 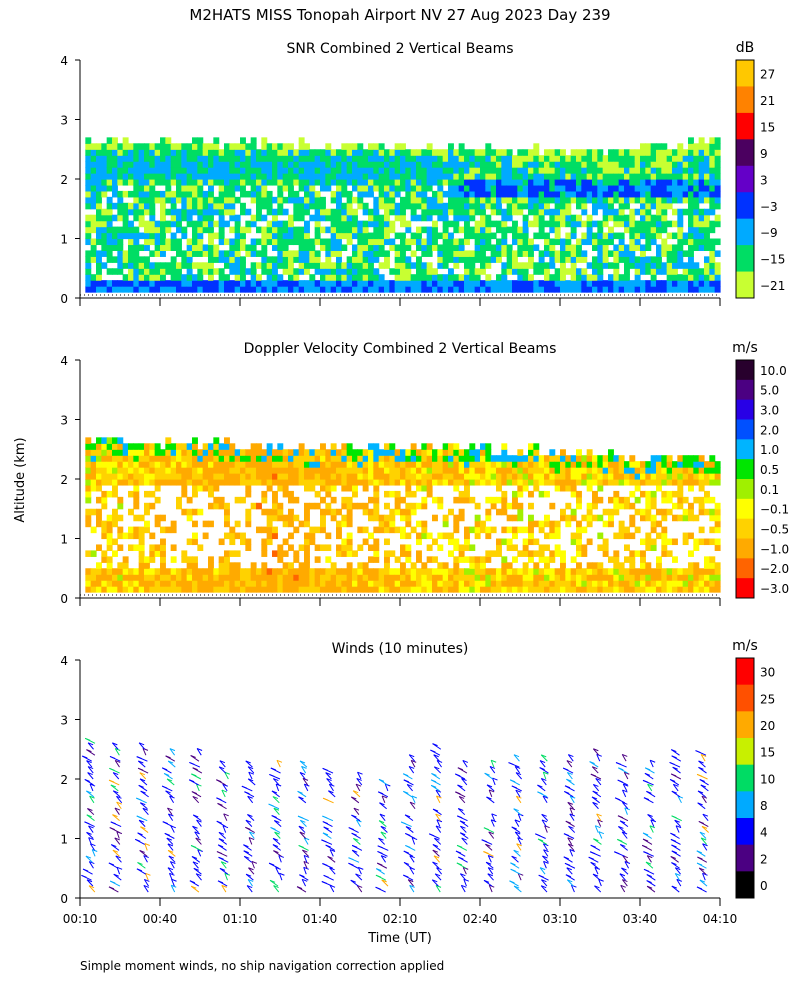 I want to click on wind-barb-flag, so click(x=195, y=827).